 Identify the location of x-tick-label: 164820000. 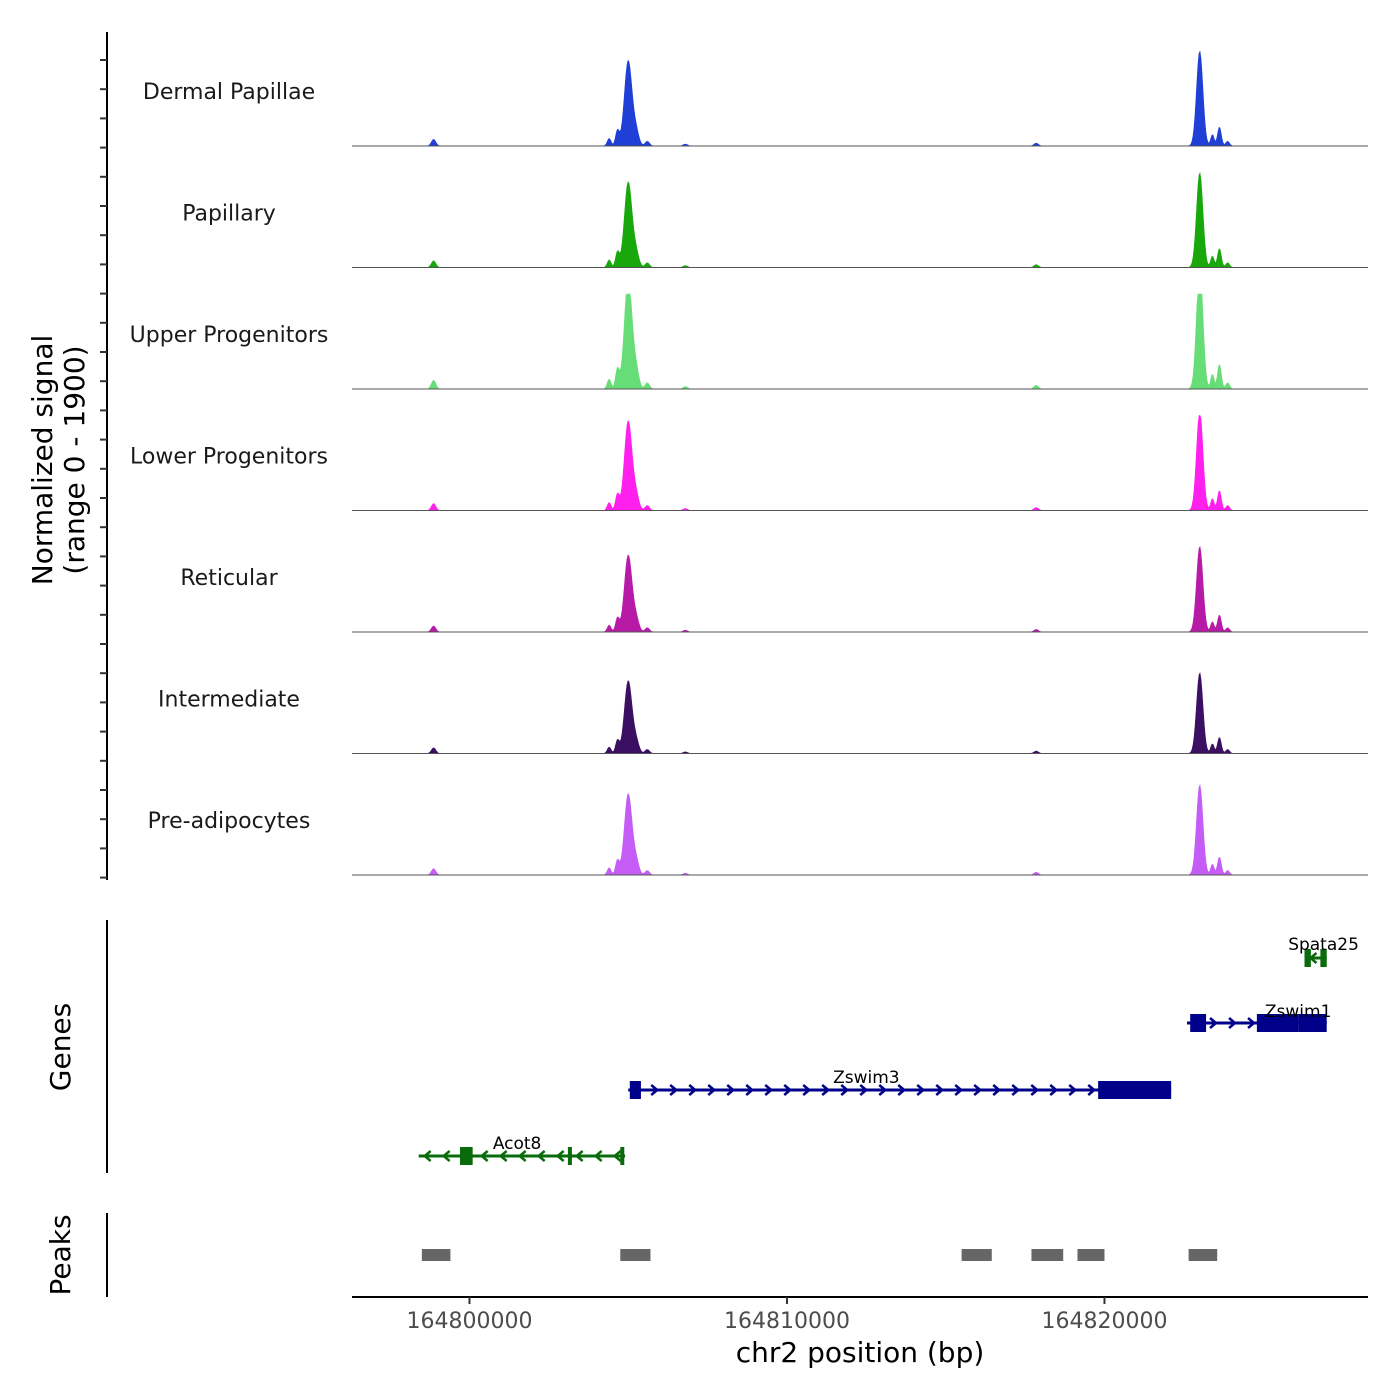
(1104, 1321).